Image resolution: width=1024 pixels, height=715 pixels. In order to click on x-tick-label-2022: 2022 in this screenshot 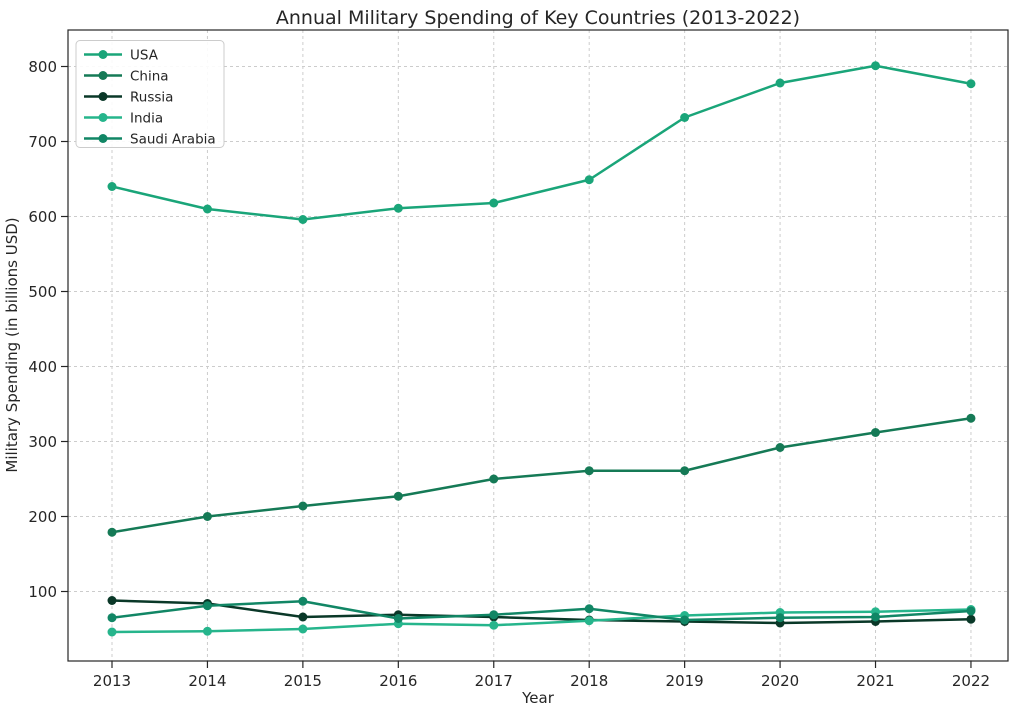, I will do `click(971, 681)`.